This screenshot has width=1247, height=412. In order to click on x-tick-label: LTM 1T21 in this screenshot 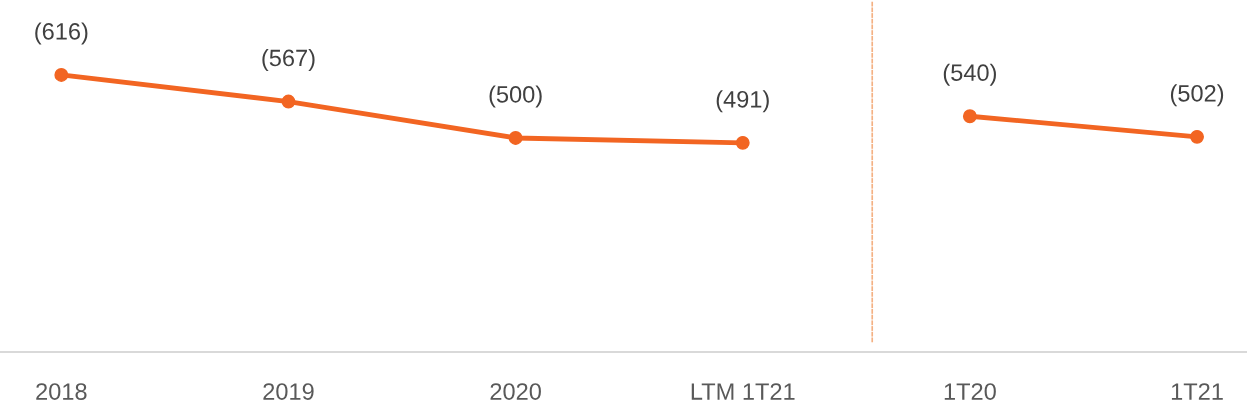, I will do `click(743, 391)`.